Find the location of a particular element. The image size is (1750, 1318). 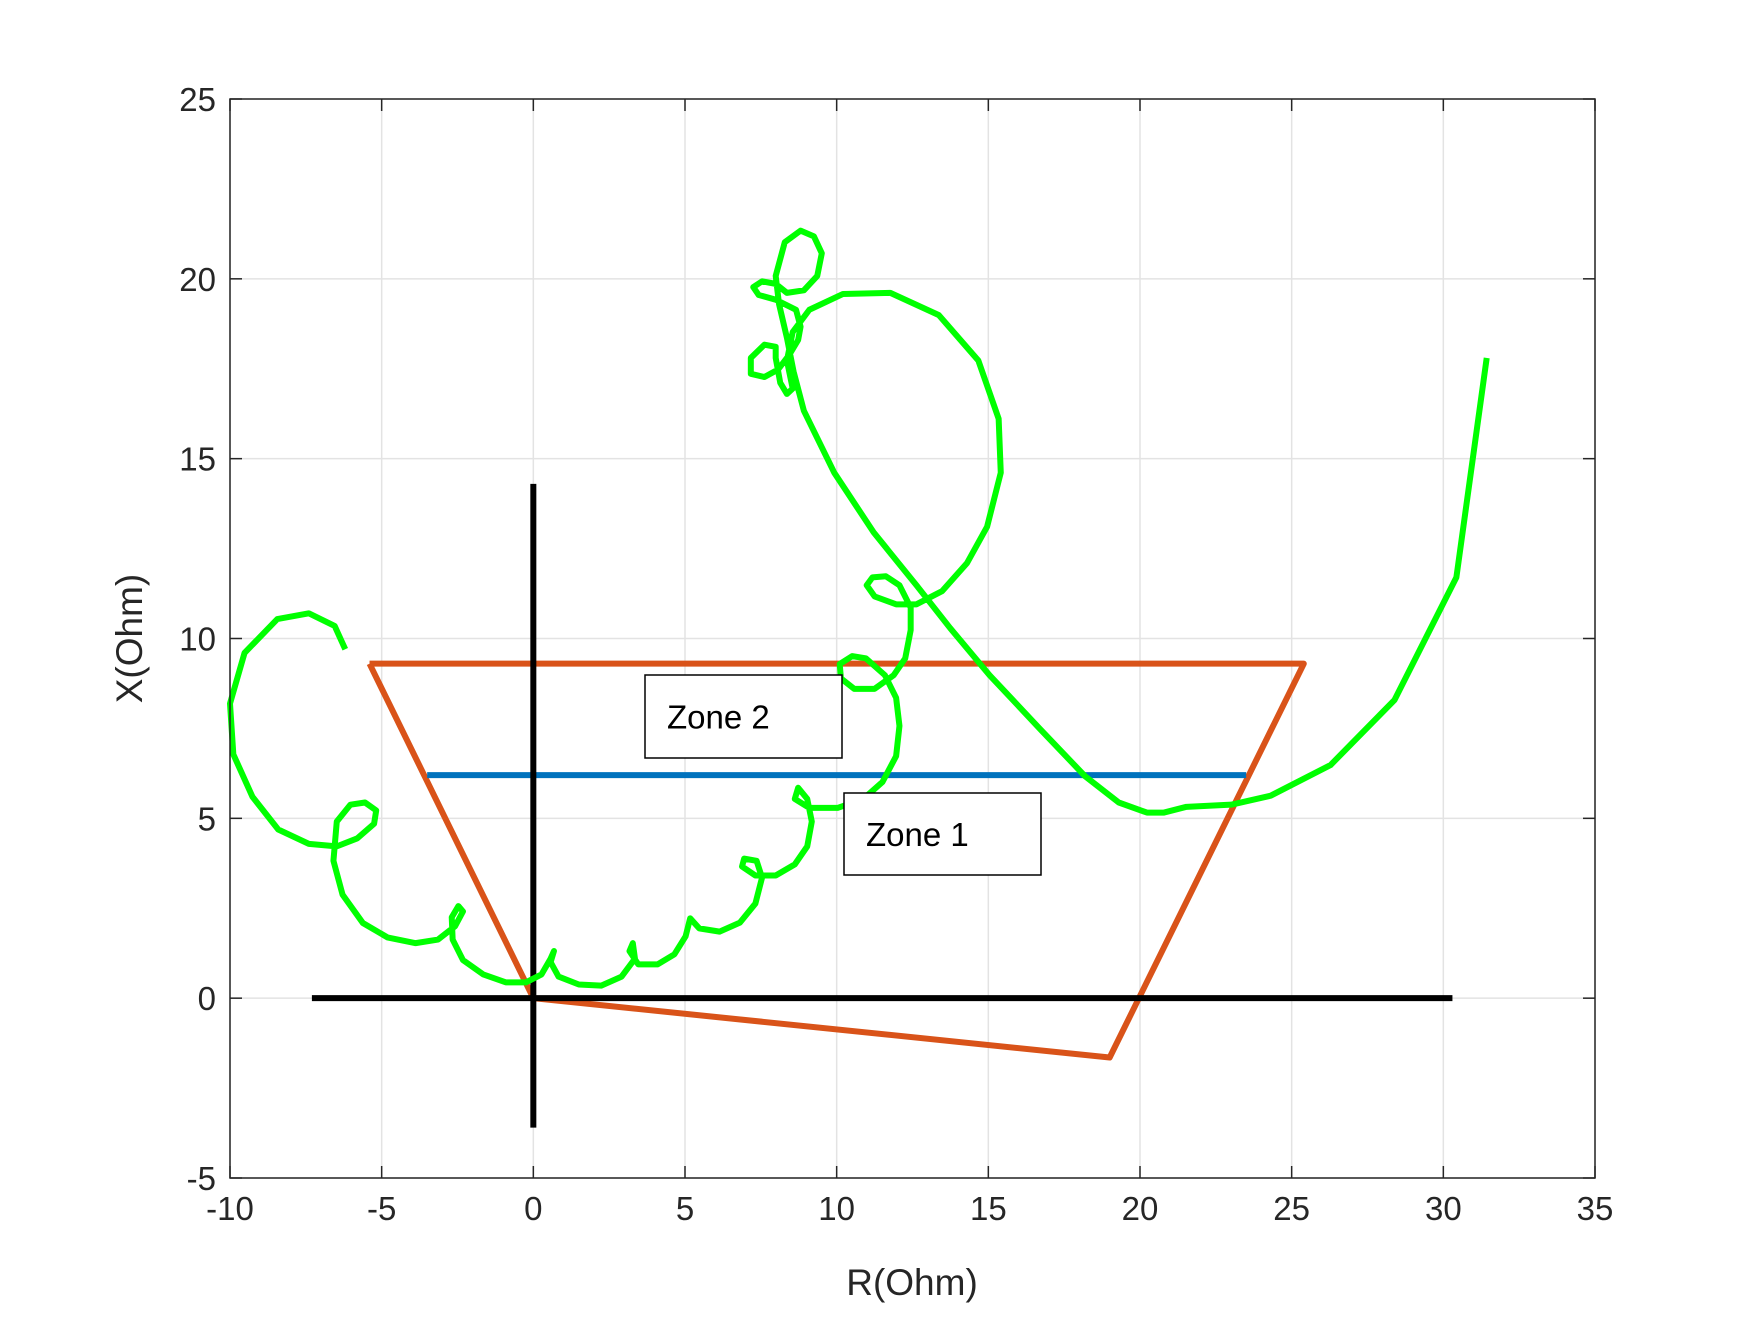

y-axis-label: X(Ohm) is located at coordinates (129, 639).